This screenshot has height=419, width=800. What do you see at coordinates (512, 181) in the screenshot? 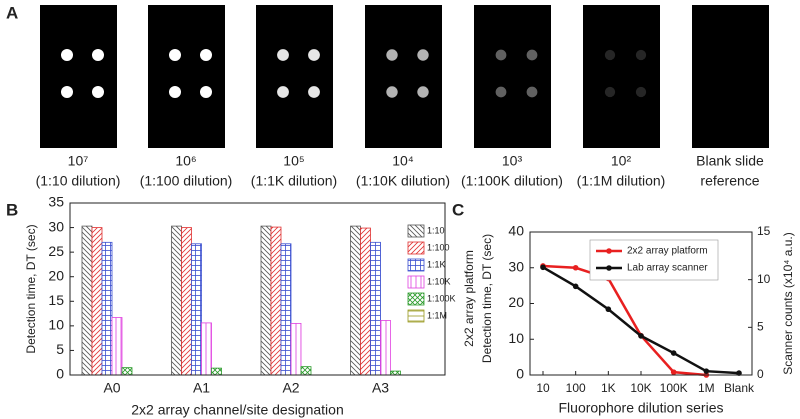
I see `image-caption: (1:100K dilution)` at bounding box center [512, 181].